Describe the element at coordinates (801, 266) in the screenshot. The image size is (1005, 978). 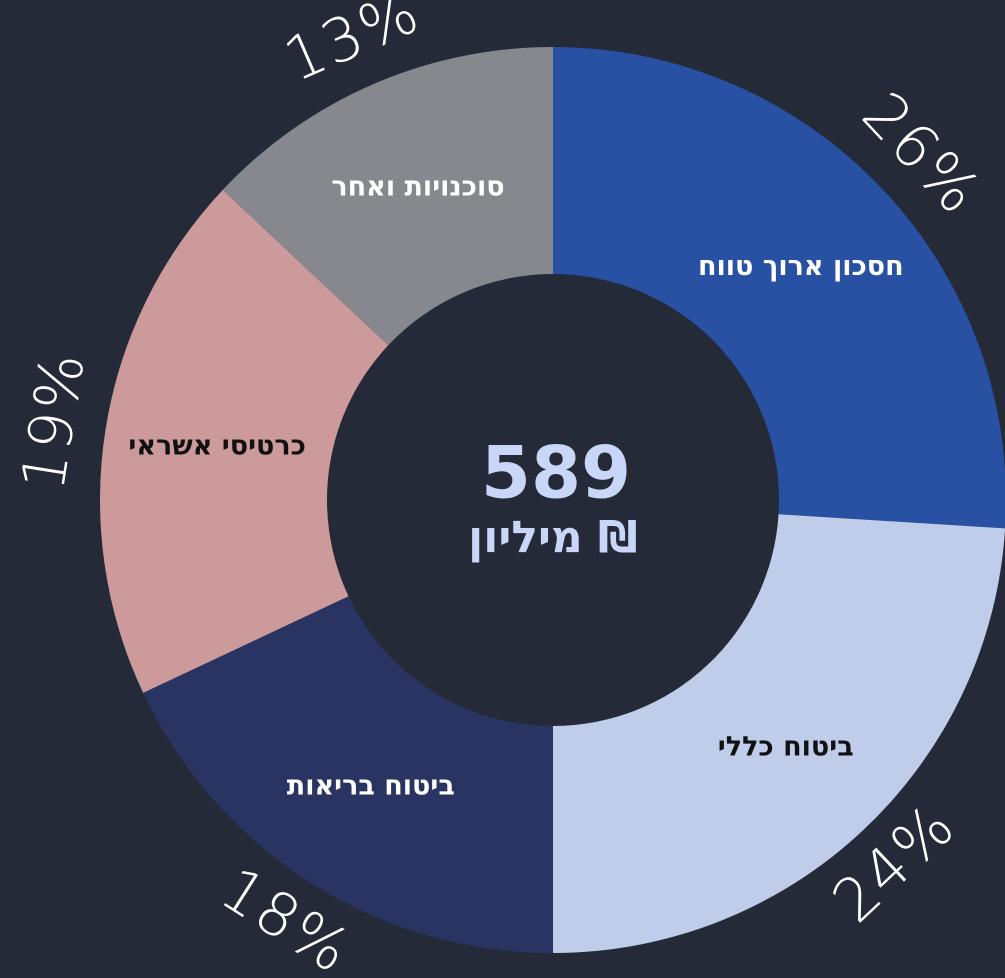
I see `segment-label: חסכון ארוך טווח` at that location.